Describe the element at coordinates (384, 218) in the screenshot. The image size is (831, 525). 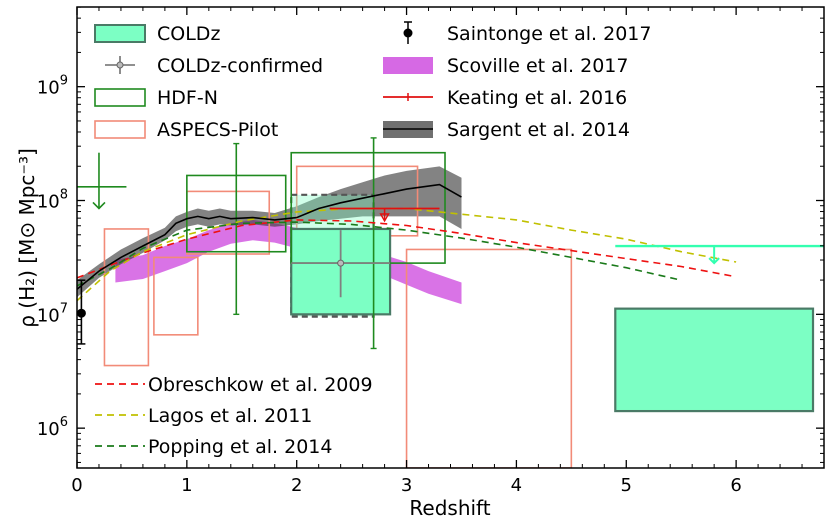
I see `keating-arrow` at that location.